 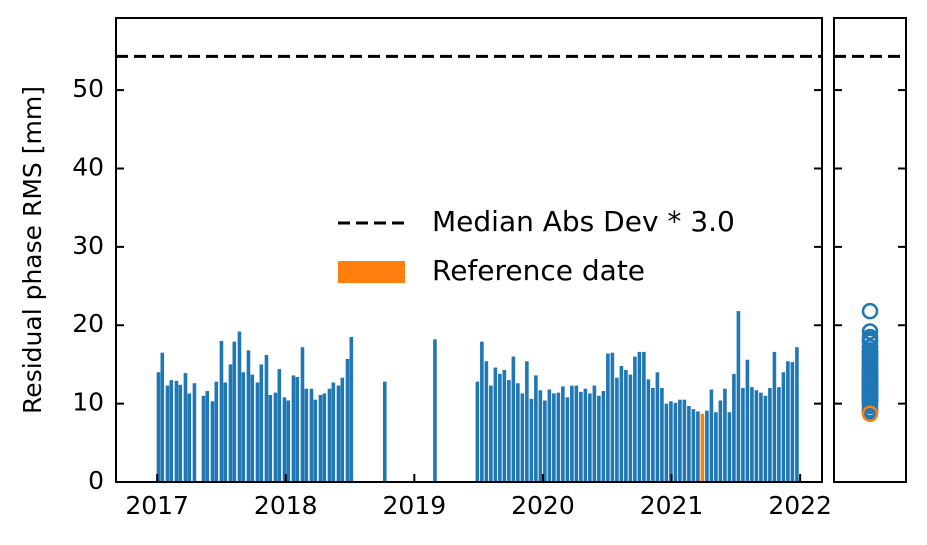 What do you see at coordinates (88, 166) in the screenshot?
I see `y-tick-label: 40` at bounding box center [88, 166].